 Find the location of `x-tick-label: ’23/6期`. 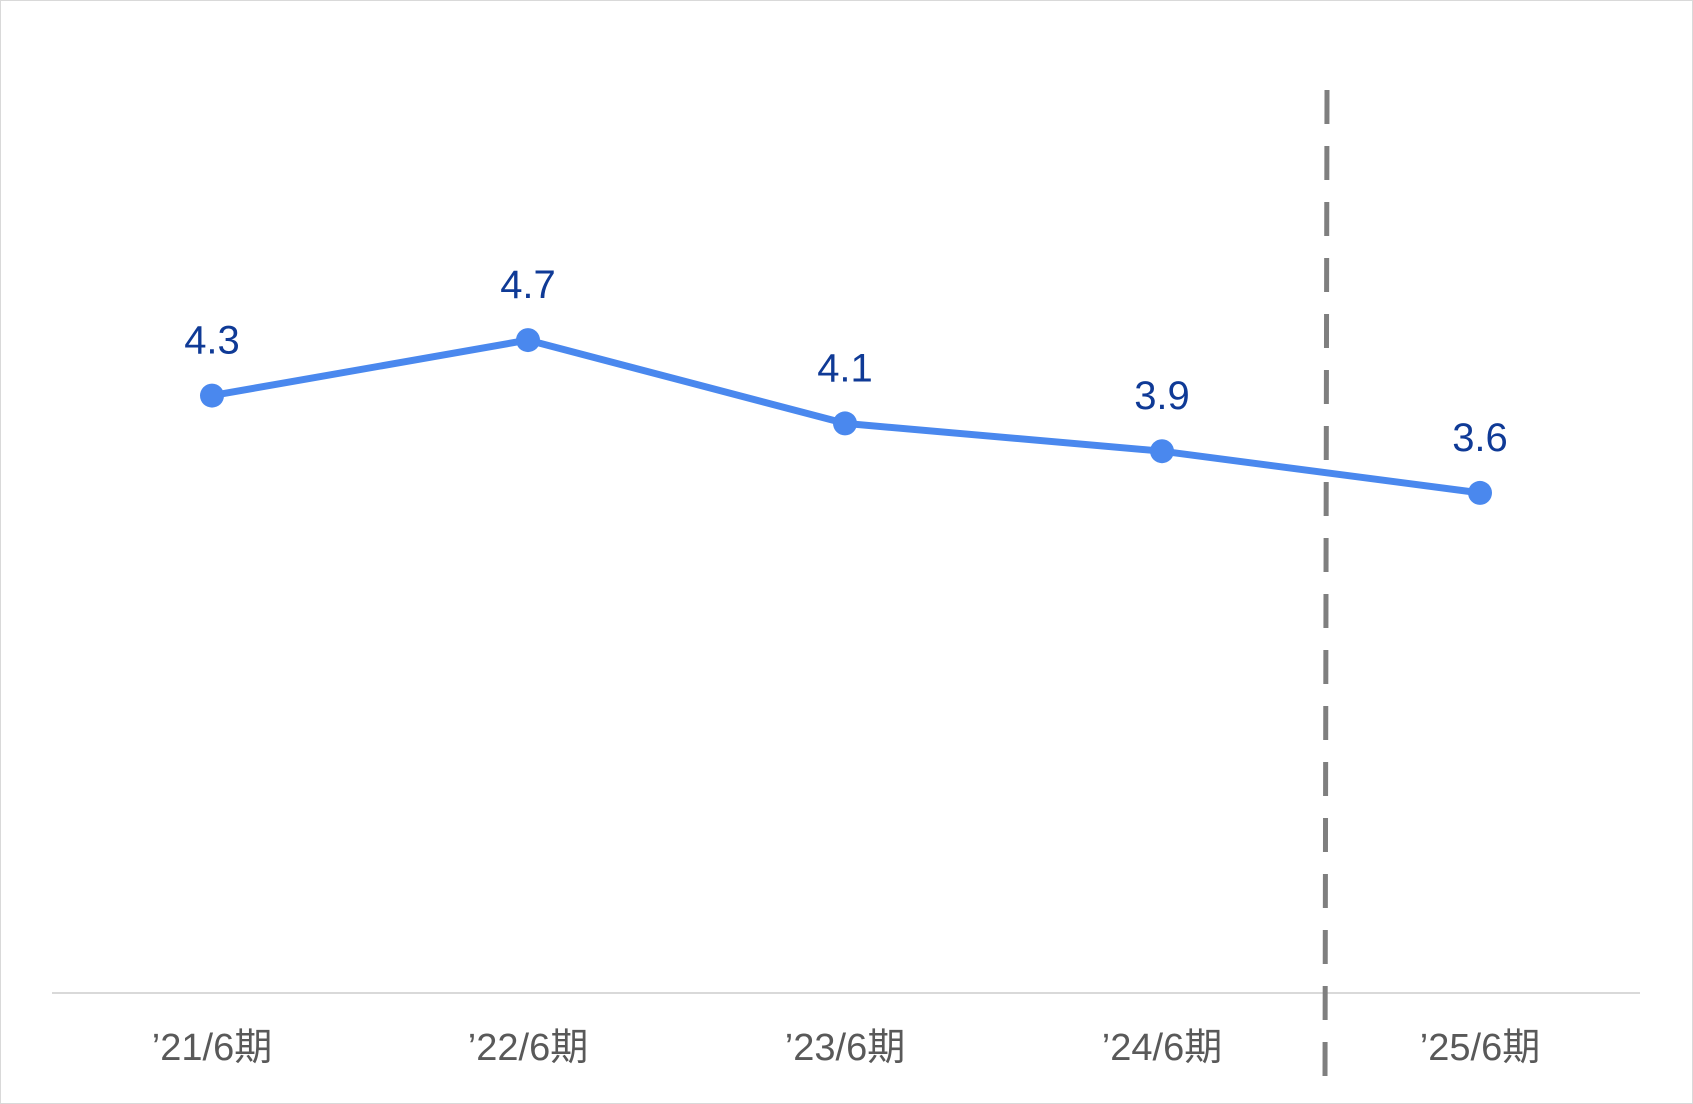

x-tick-label: ’23/6期 is located at coordinates (845, 1048).